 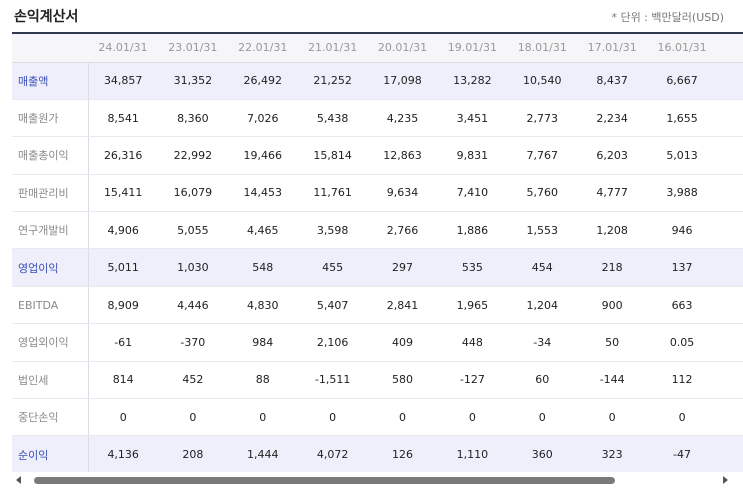 I want to click on column-header: 23.01/31, so click(x=192, y=47).